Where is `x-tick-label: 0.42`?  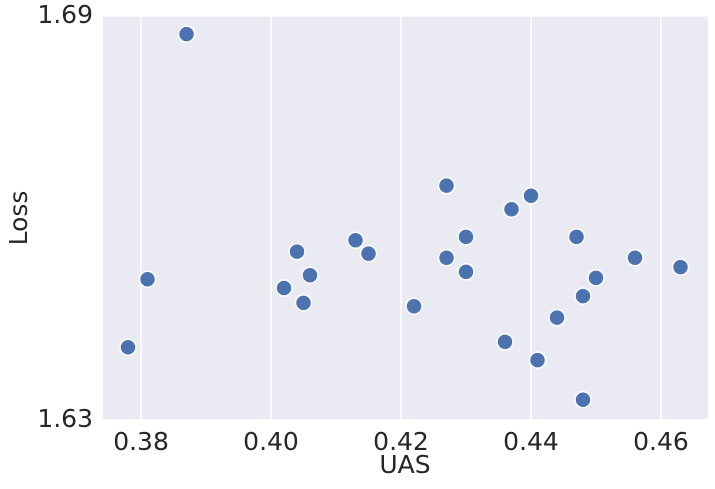
x-tick-label: 0.42 is located at coordinates (401, 441).